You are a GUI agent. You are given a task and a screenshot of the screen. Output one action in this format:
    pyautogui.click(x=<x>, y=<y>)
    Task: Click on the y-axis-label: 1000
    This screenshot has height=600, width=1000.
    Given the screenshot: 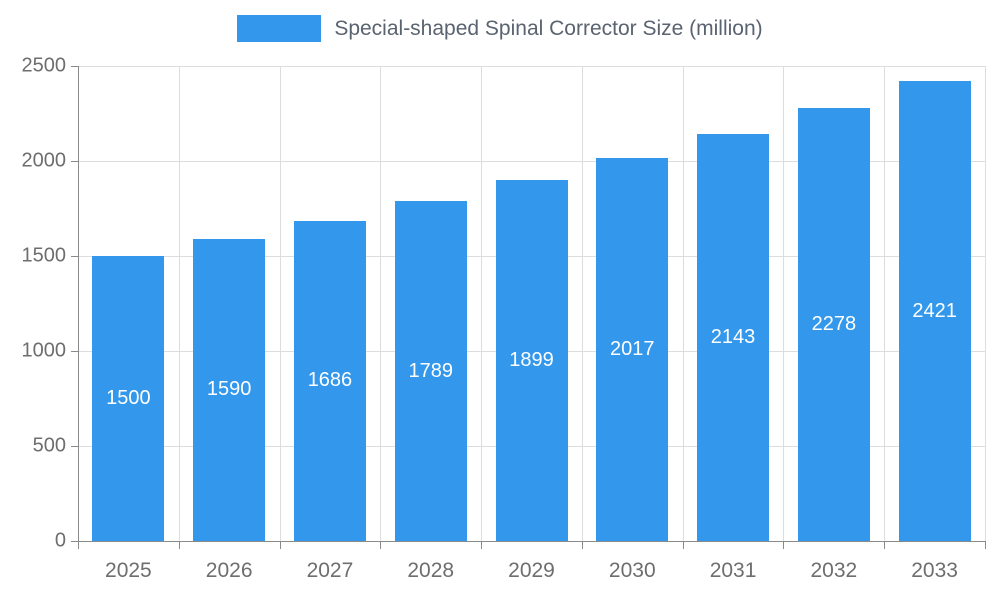 What is the action you would take?
    pyautogui.click(x=44, y=350)
    